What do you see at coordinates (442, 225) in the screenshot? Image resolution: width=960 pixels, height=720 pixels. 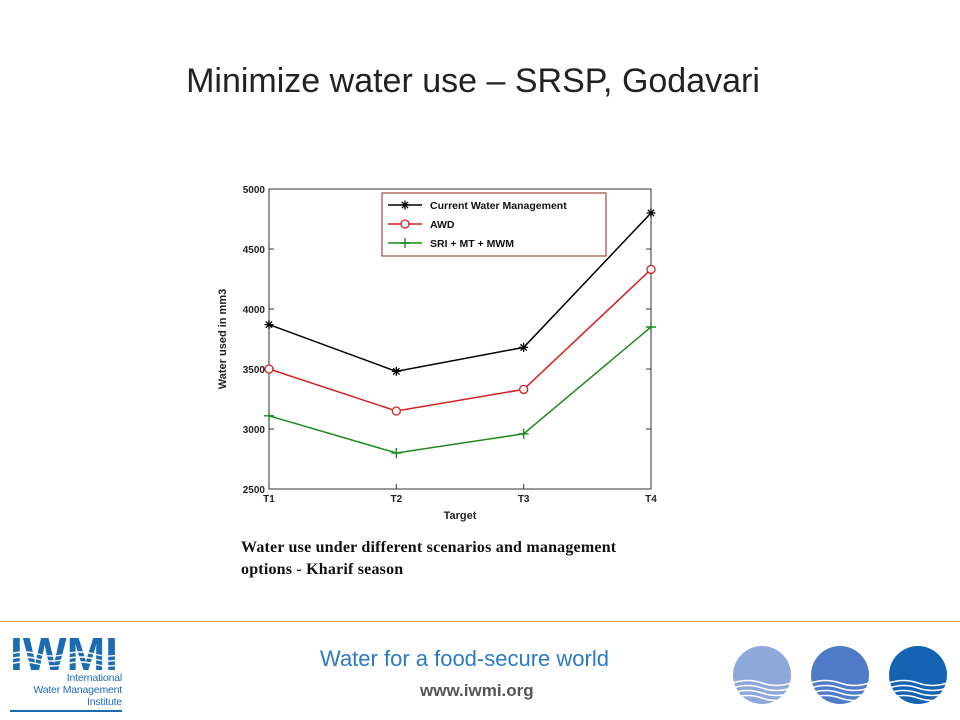 I see `legend-label: AWD` at bounding box center [442, 225].